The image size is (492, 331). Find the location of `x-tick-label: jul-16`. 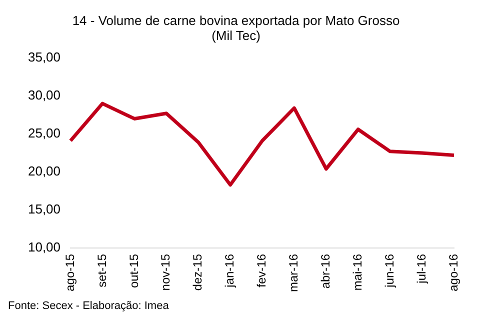

x-tick-label: jul-16 is located at coordinates (421, 269).